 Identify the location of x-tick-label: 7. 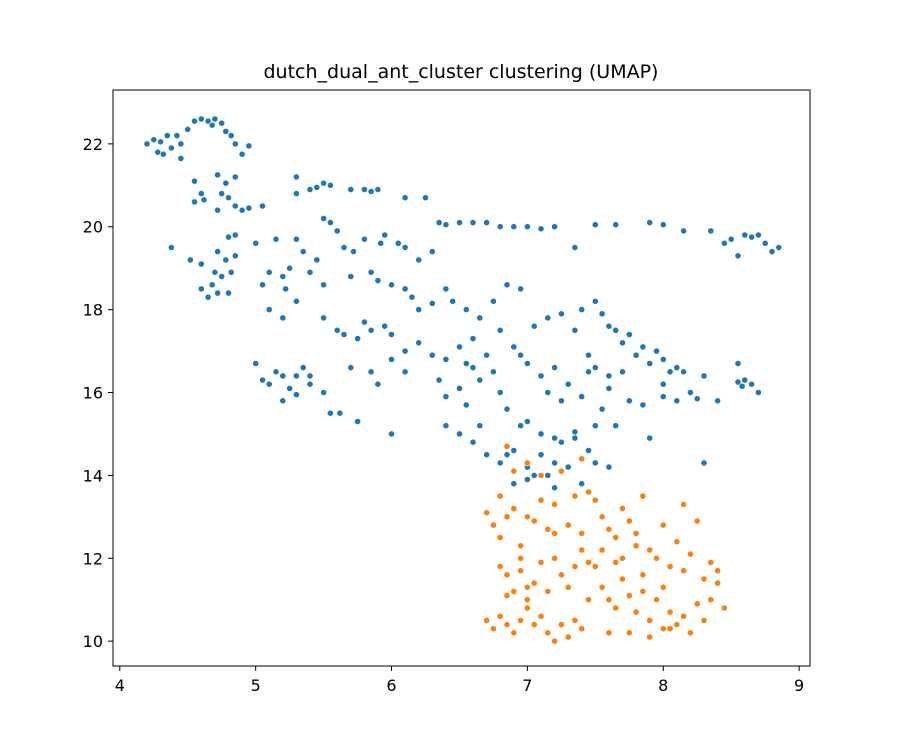
(527, 685).